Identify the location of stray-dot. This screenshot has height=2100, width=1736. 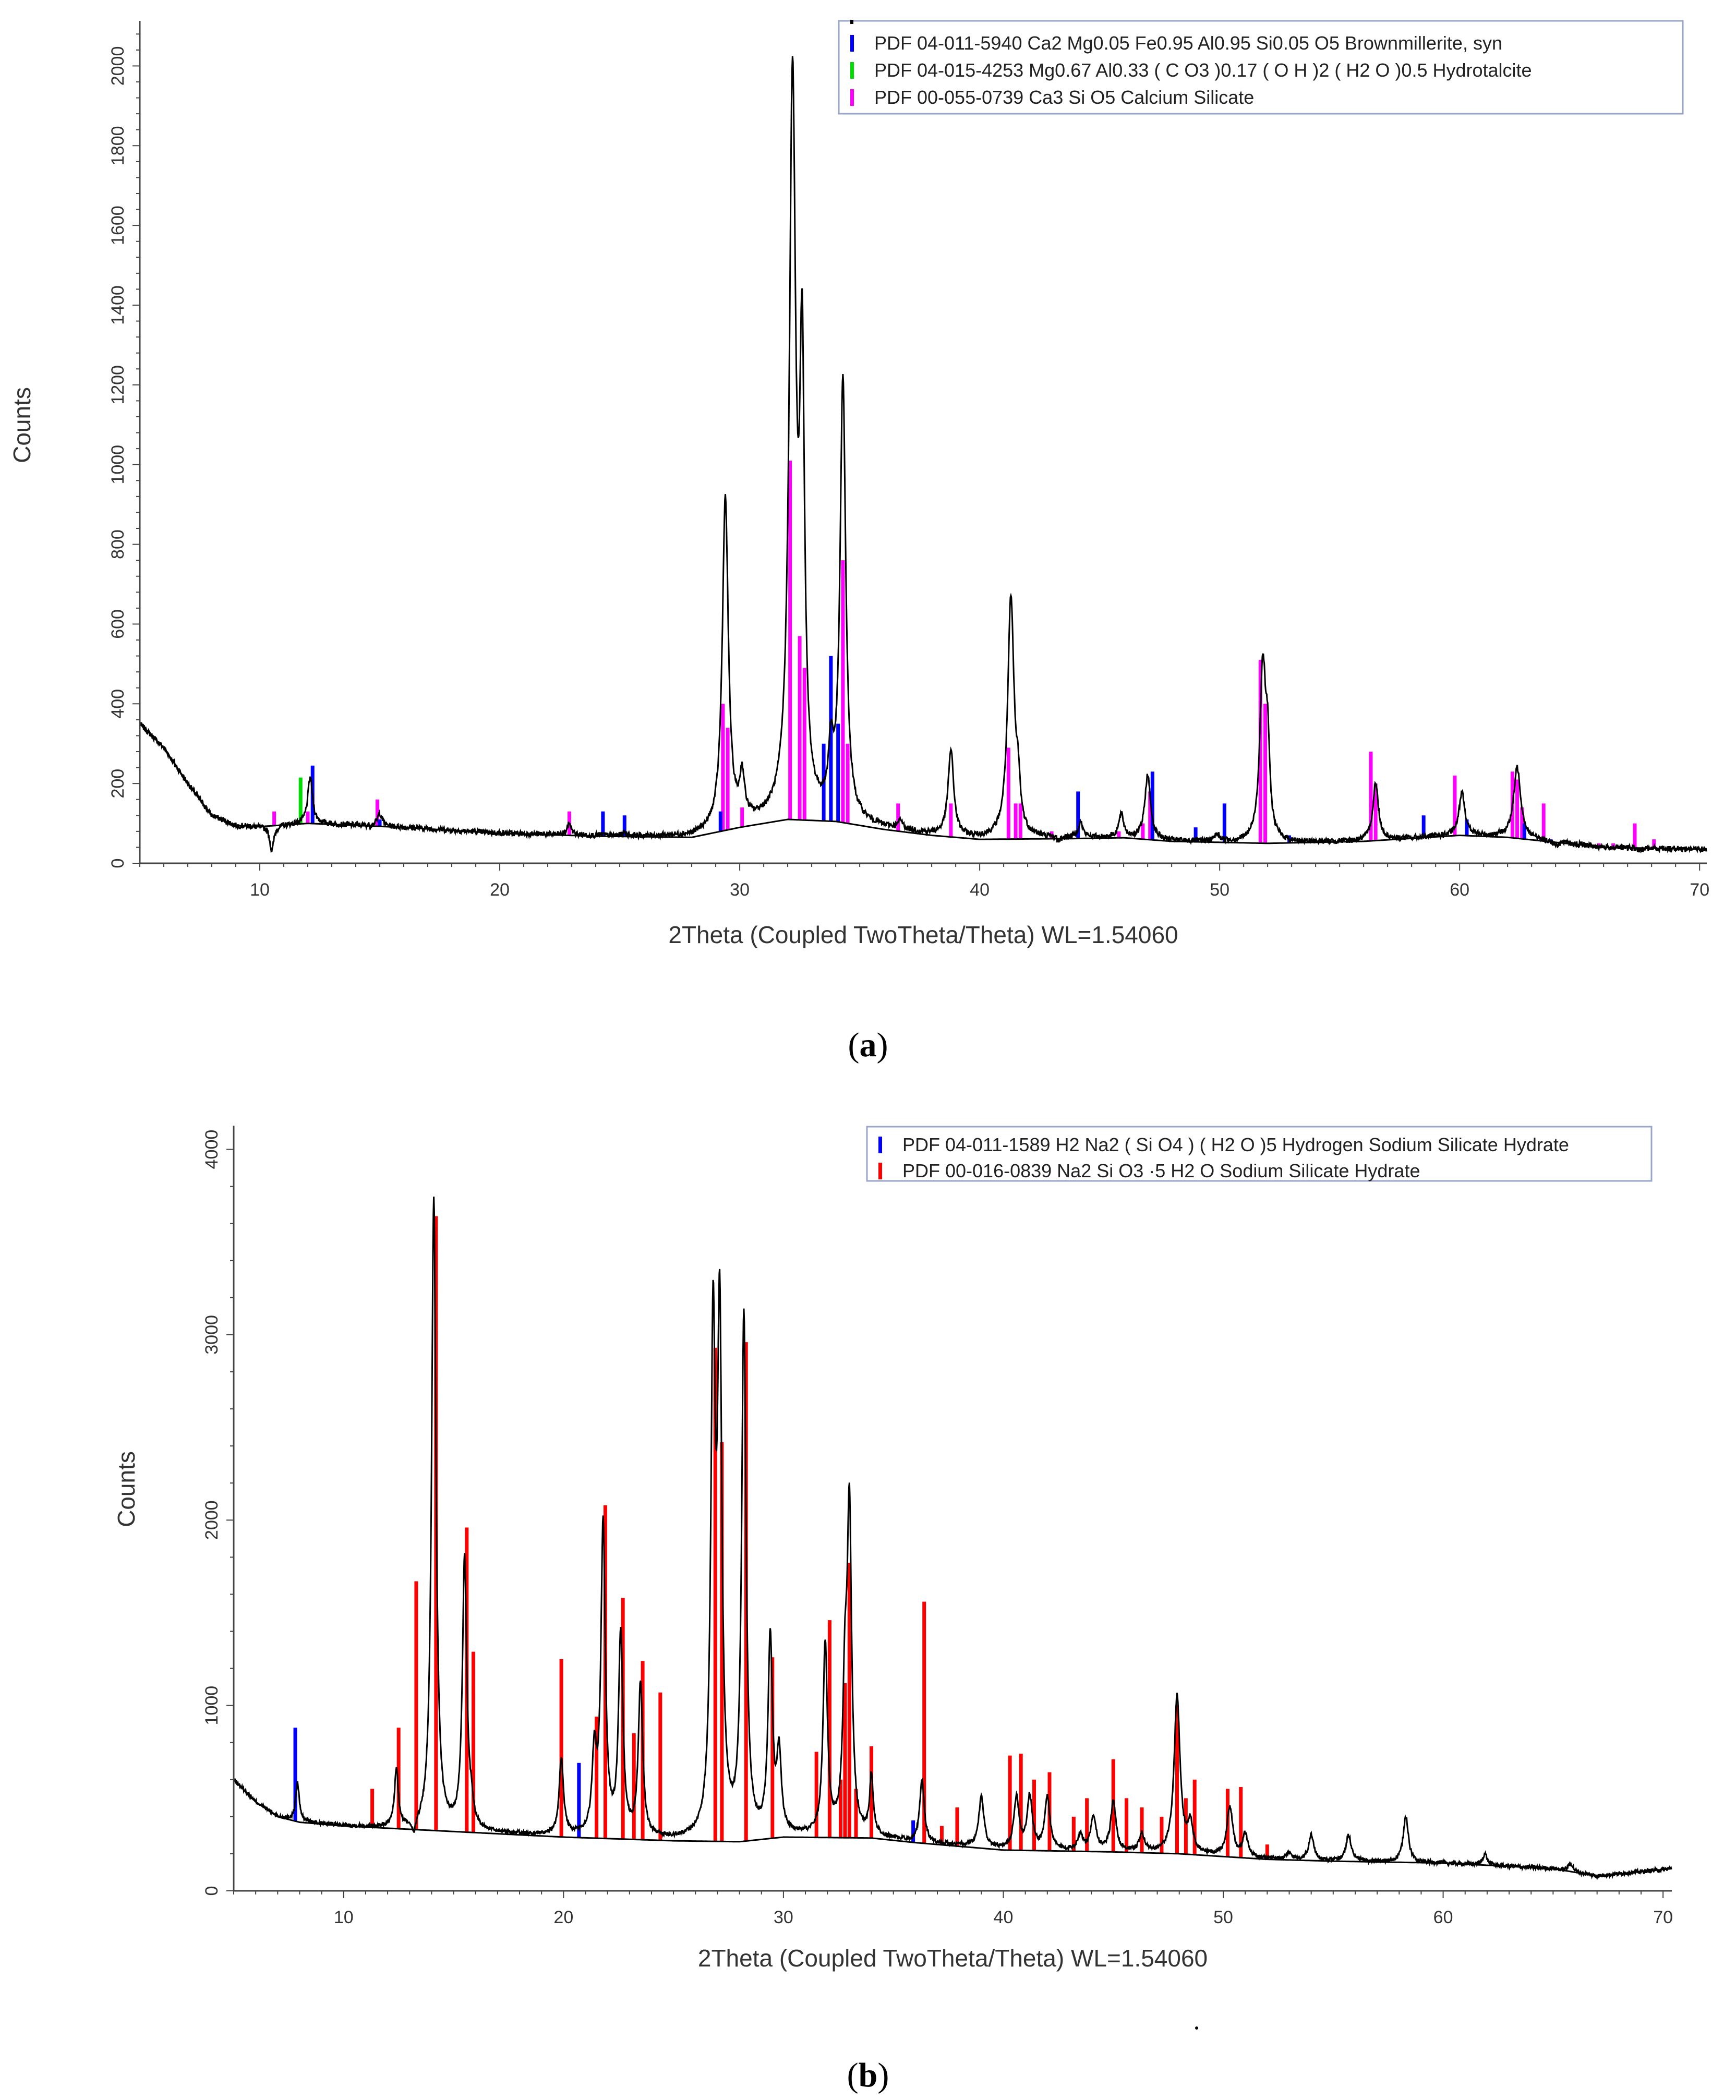
(1196, 2028).